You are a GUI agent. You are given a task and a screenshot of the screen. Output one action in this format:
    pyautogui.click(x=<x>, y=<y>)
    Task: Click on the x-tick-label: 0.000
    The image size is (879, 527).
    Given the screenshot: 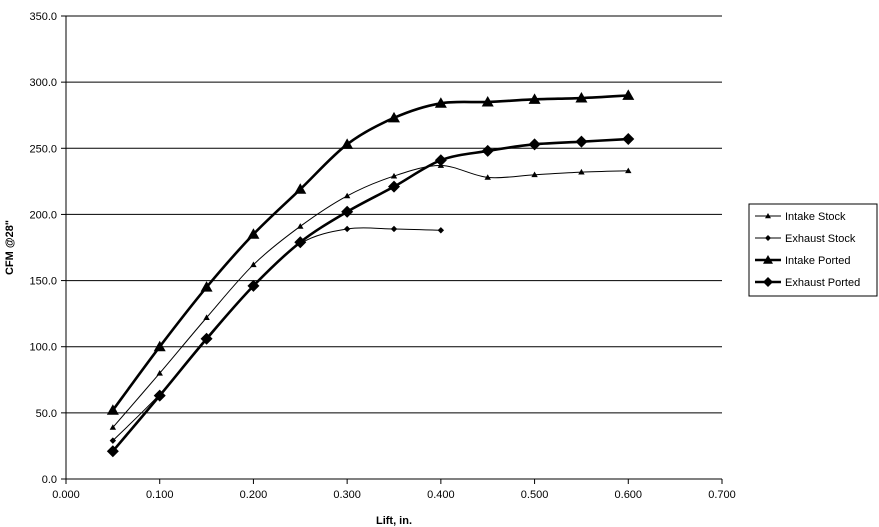 What is the action you would take?
    pyautogui.click(x=66, y=495)
    